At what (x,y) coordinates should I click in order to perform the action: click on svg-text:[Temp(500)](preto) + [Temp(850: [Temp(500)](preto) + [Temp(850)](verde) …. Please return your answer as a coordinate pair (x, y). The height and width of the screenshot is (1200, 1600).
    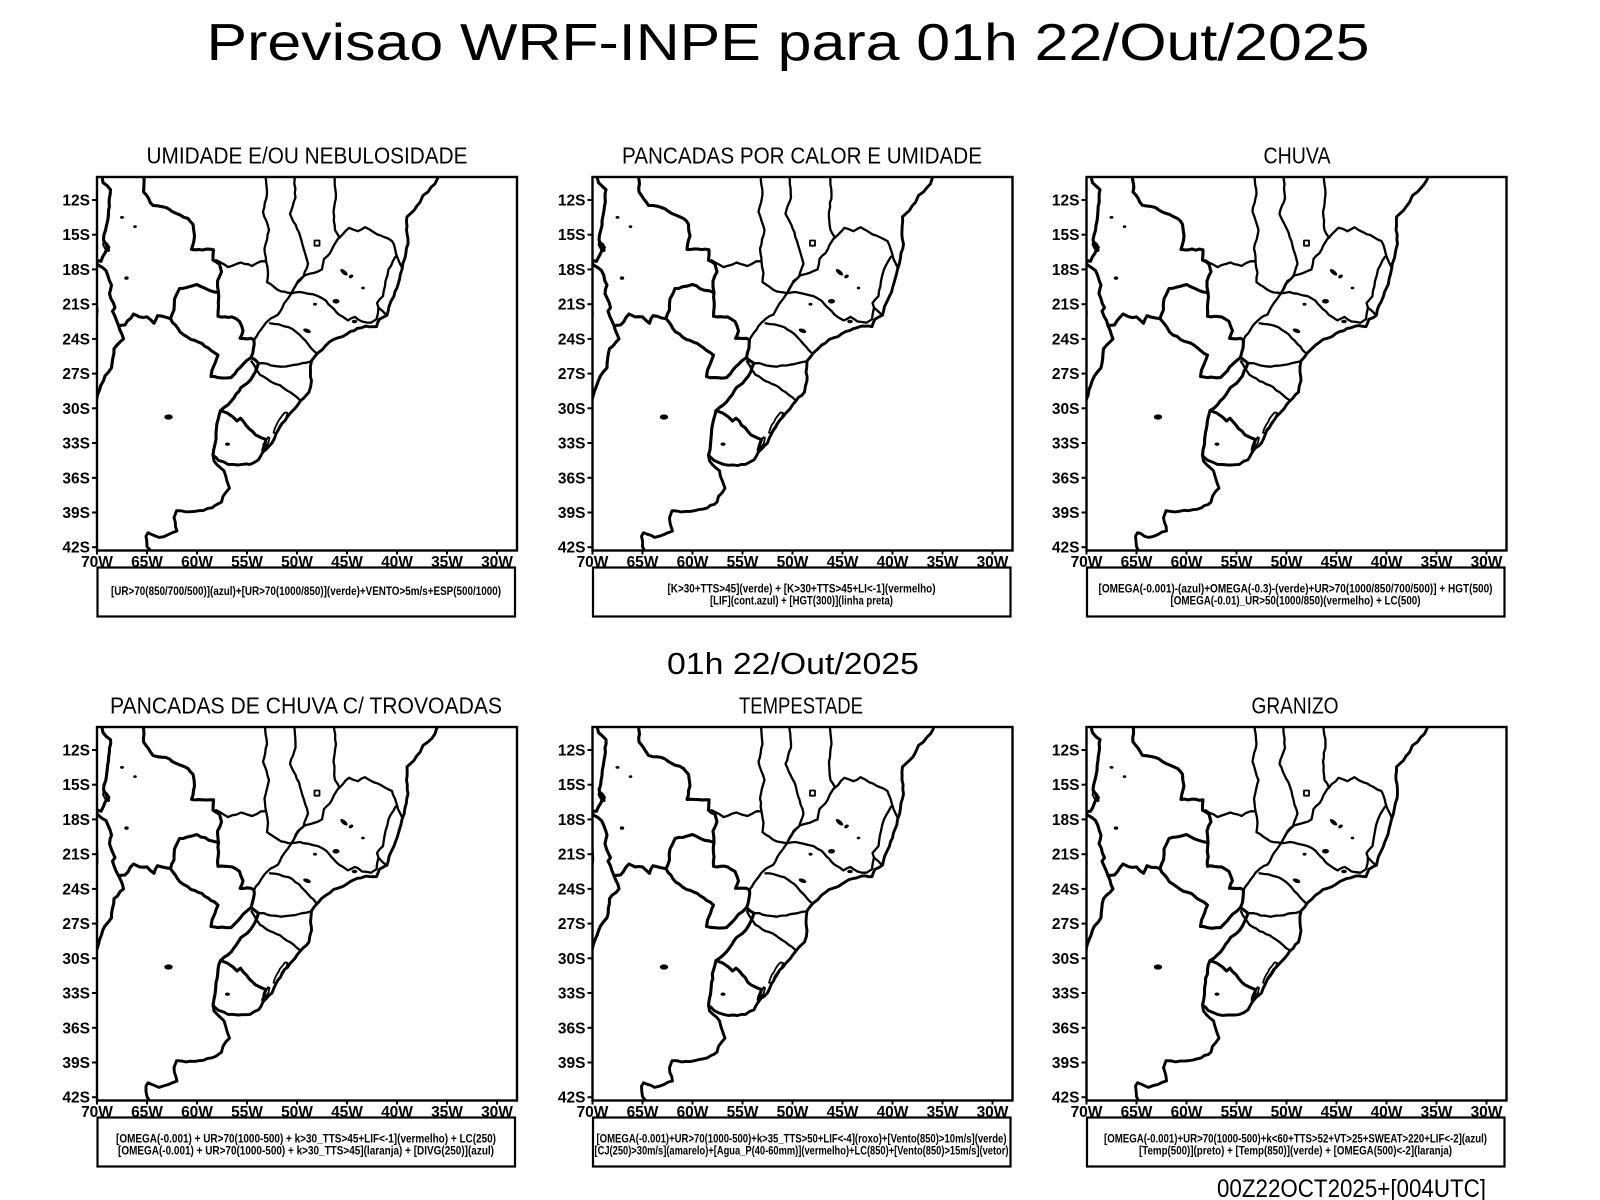
    Looking at the image, I should click on (1295, 1152).